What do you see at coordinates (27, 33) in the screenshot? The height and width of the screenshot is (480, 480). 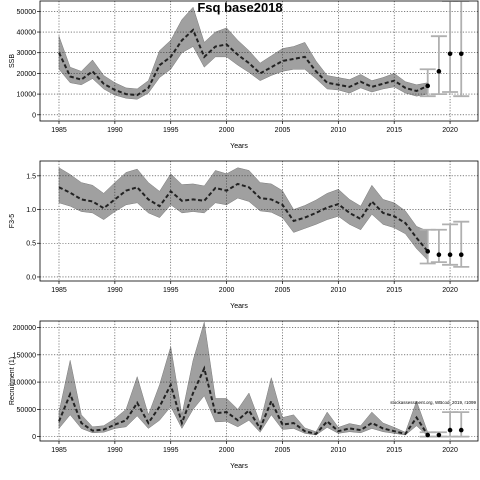 I see `y-tick-label: 40000` at bounding box center [27, 33].